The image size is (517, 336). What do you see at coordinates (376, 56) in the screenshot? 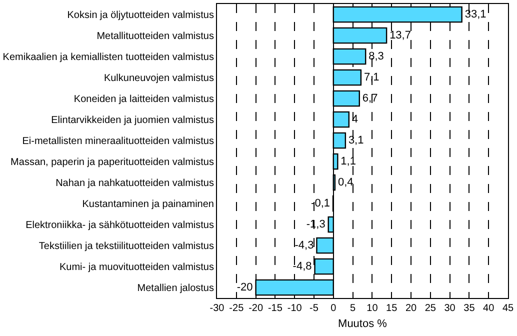
I see `data-label: 8,3` at bounding box center [376, 56].